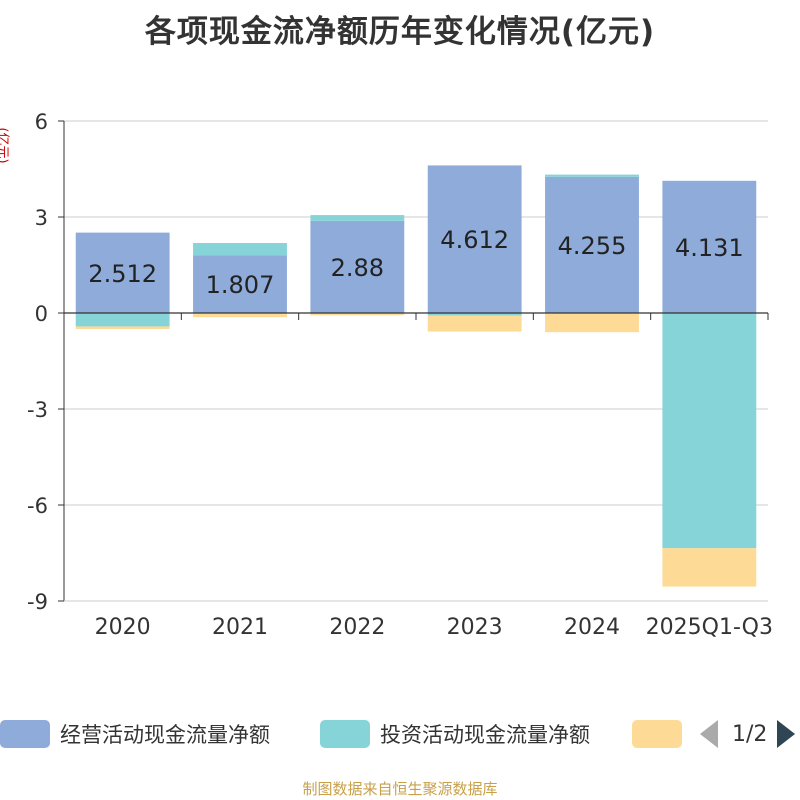 The image size is (800, 800). I want to click on x-tick-label: 2025Q1-Q3, so click(709, 627).